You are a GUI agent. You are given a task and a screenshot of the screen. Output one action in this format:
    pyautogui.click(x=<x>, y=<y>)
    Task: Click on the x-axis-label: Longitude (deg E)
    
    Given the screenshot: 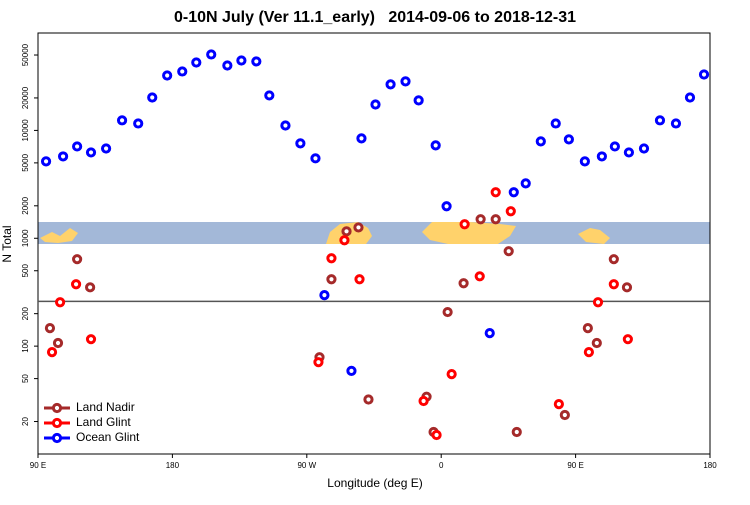 What is the action you would take?
    pyautogui.click(x=374, y=483)
    